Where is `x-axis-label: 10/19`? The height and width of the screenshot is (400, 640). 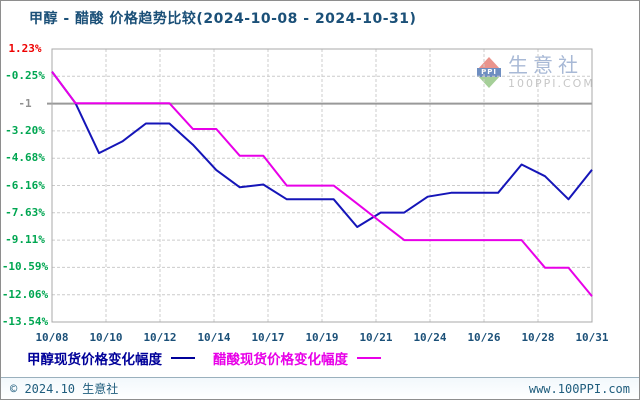
x-axis-label: 10/19 is located at coordinates (322, 337).